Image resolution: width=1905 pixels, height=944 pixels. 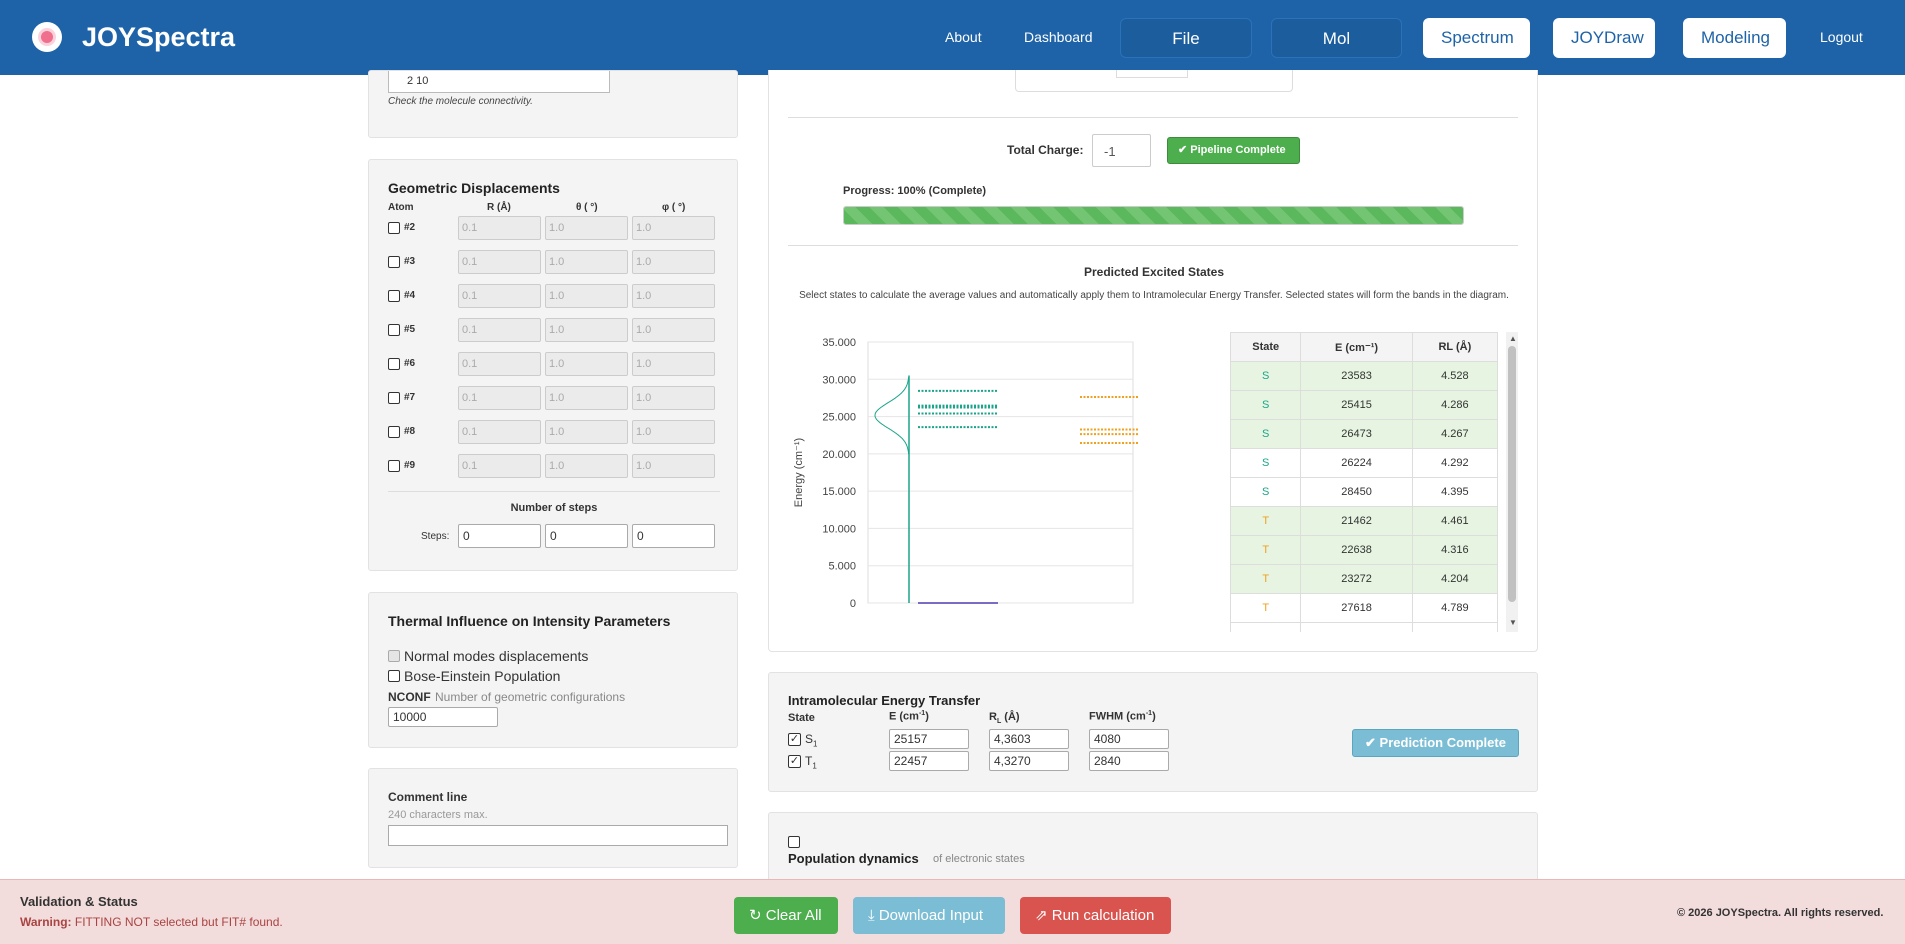 I want to click on logo-icon, so click(x=47, y=37).